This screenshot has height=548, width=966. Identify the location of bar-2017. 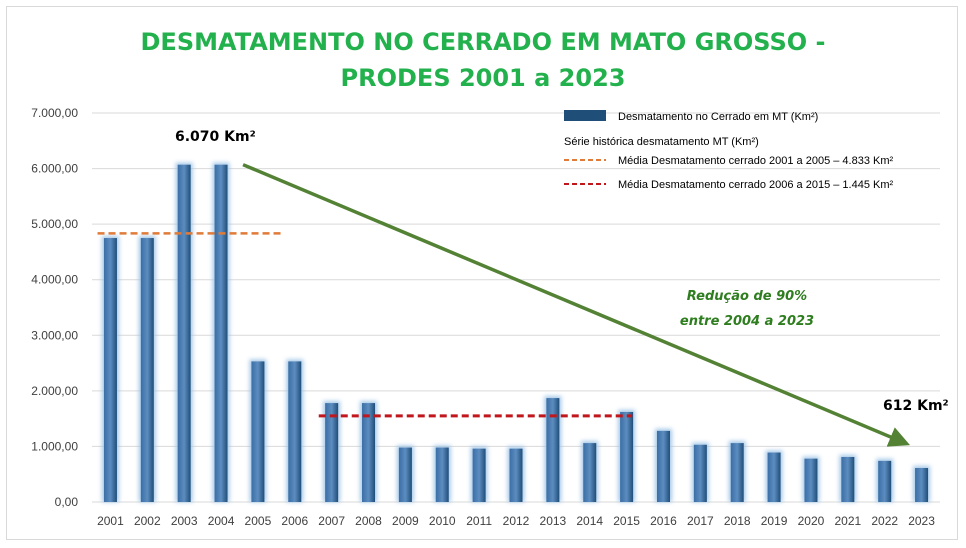
(700, 473).